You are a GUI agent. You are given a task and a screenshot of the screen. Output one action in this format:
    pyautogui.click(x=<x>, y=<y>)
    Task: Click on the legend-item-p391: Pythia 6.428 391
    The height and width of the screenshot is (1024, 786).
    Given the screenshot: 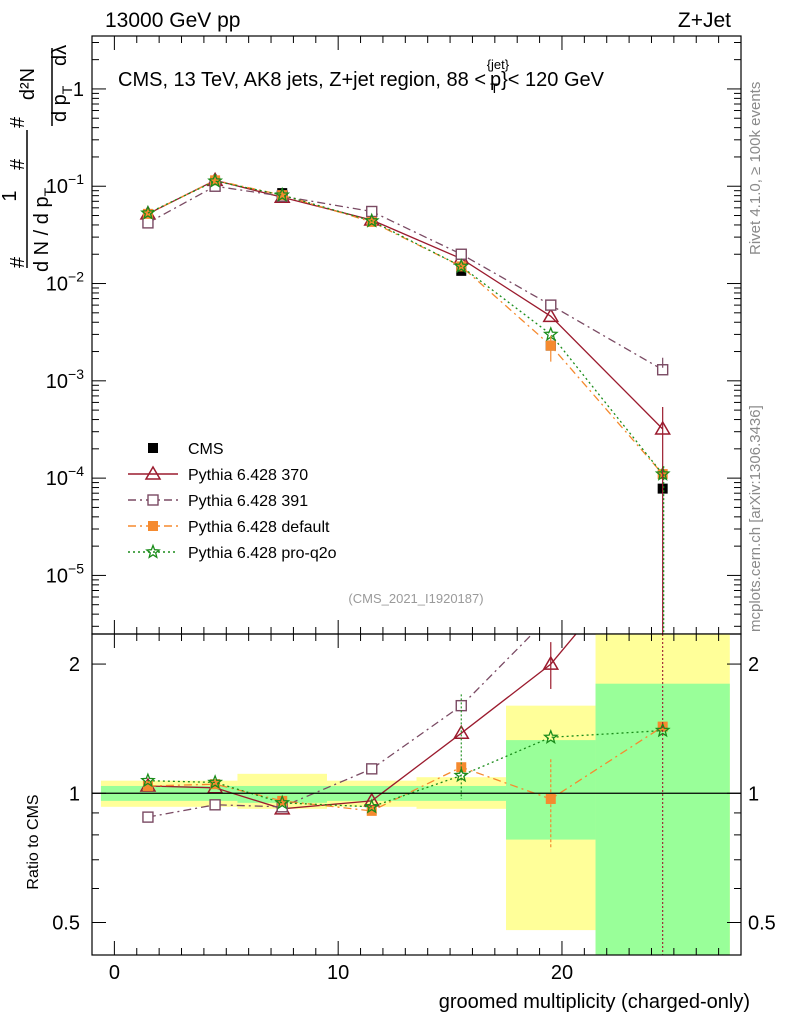 What is the action you would take?
    pyautogui.click(x=218, y=501)
    